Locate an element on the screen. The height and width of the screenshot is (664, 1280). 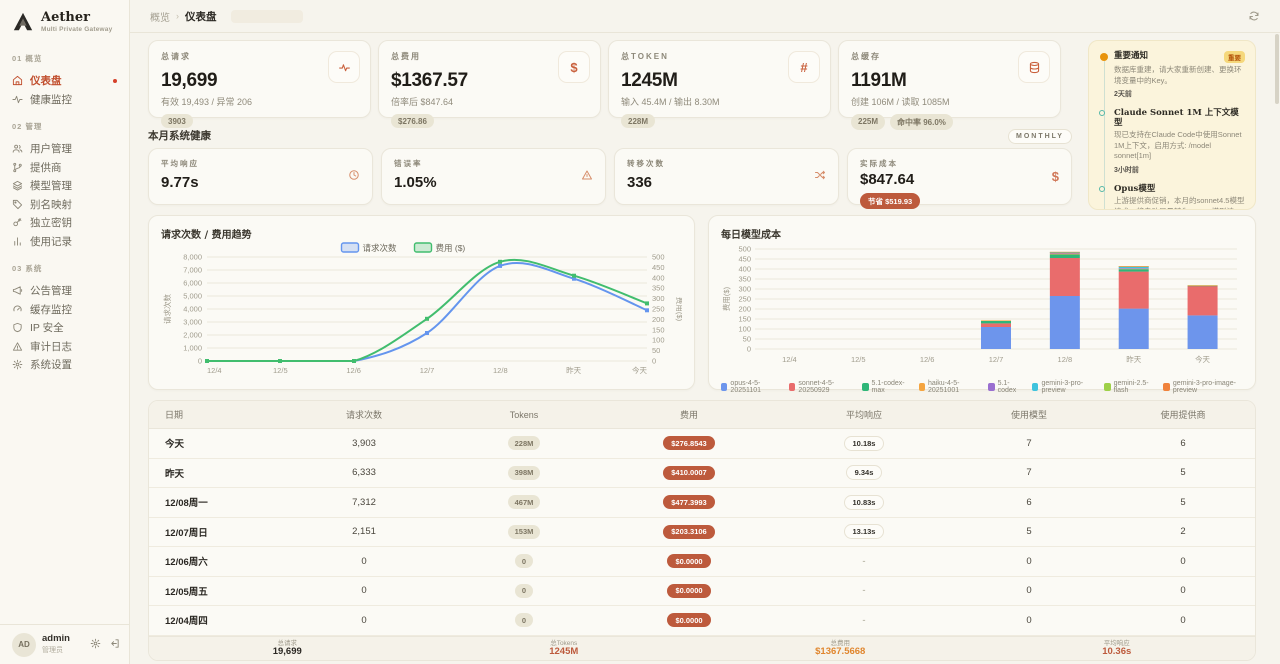
sidebar-item-提供商: 提供商 is located at coordinates (65, 167).